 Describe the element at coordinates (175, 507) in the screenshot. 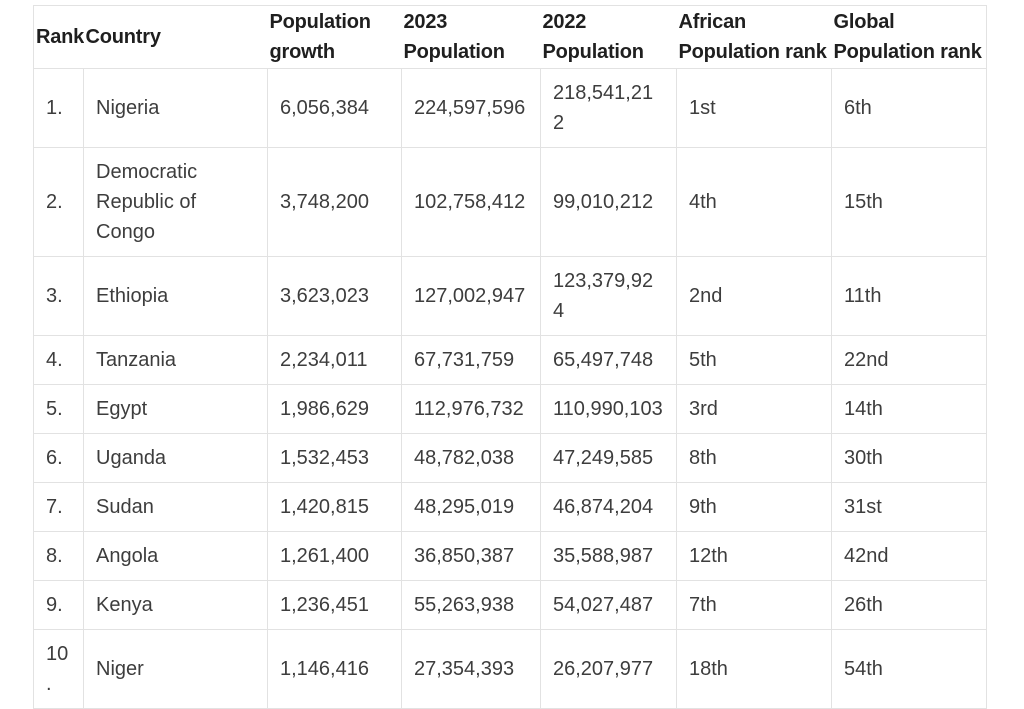

I see `cell-country: Sudan` at that location.